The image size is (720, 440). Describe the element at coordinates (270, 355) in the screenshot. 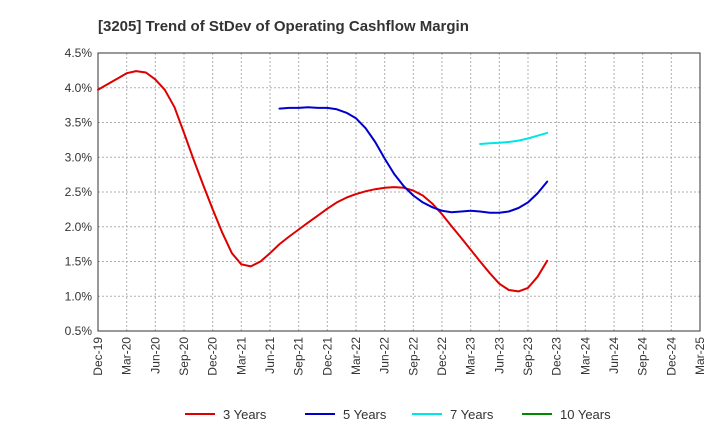

I see `x-tick-label: Jun-21` at that location.